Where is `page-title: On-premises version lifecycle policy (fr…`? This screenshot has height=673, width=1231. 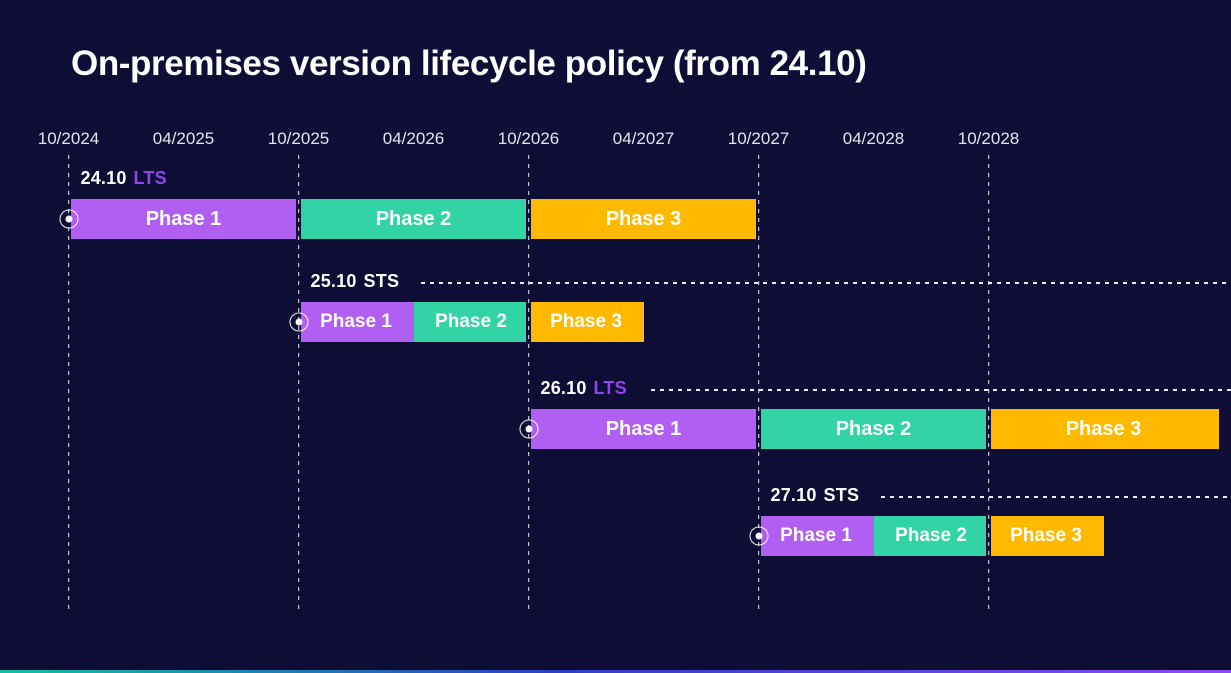 page-title: On-premises version lifecycle policy (fr… is located at coordinates (469, 63).